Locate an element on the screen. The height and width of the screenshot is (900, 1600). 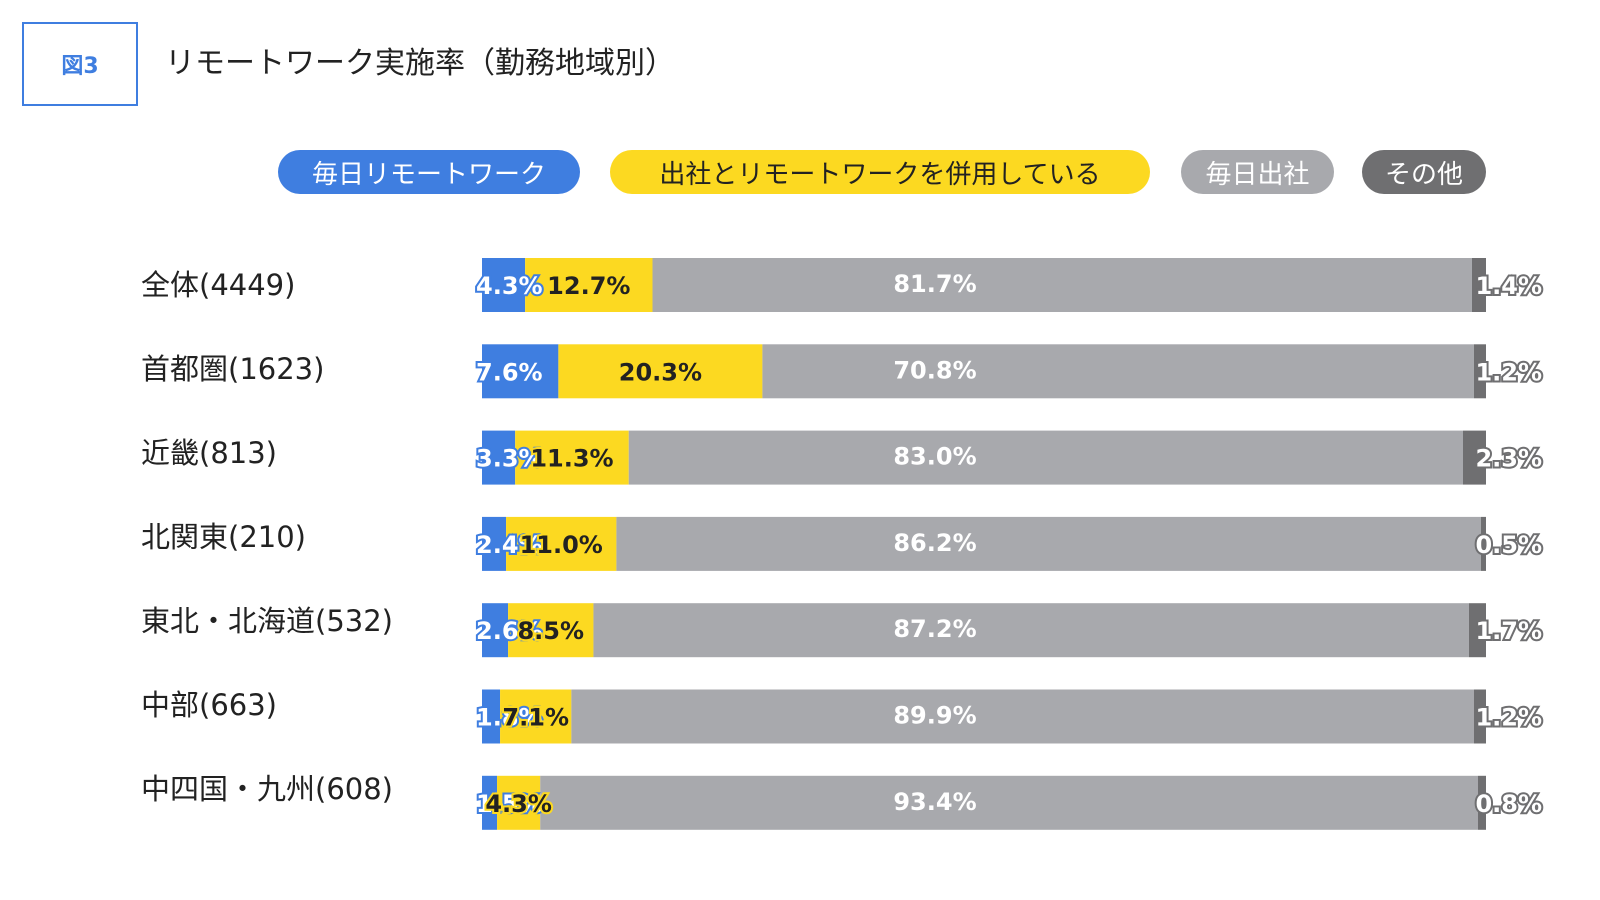
data-label-remote: 4.3% is located at coordinates (509, 286).